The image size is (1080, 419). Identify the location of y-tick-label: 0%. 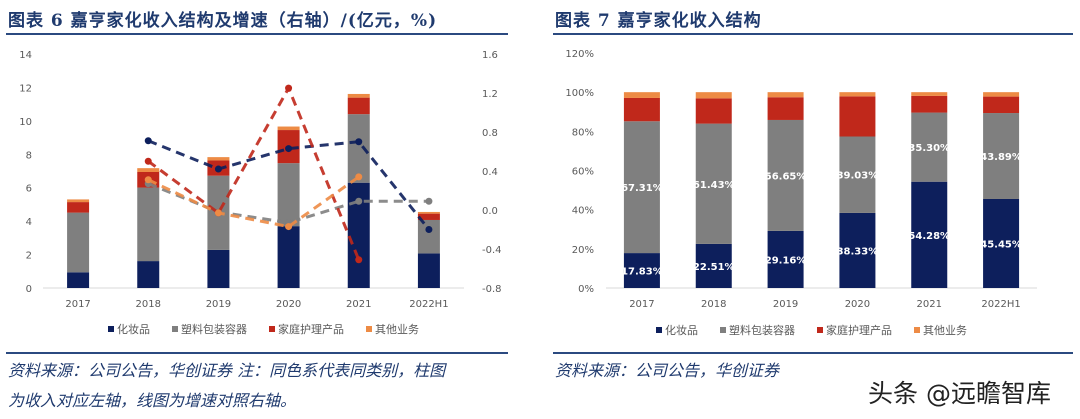
(586, 289).